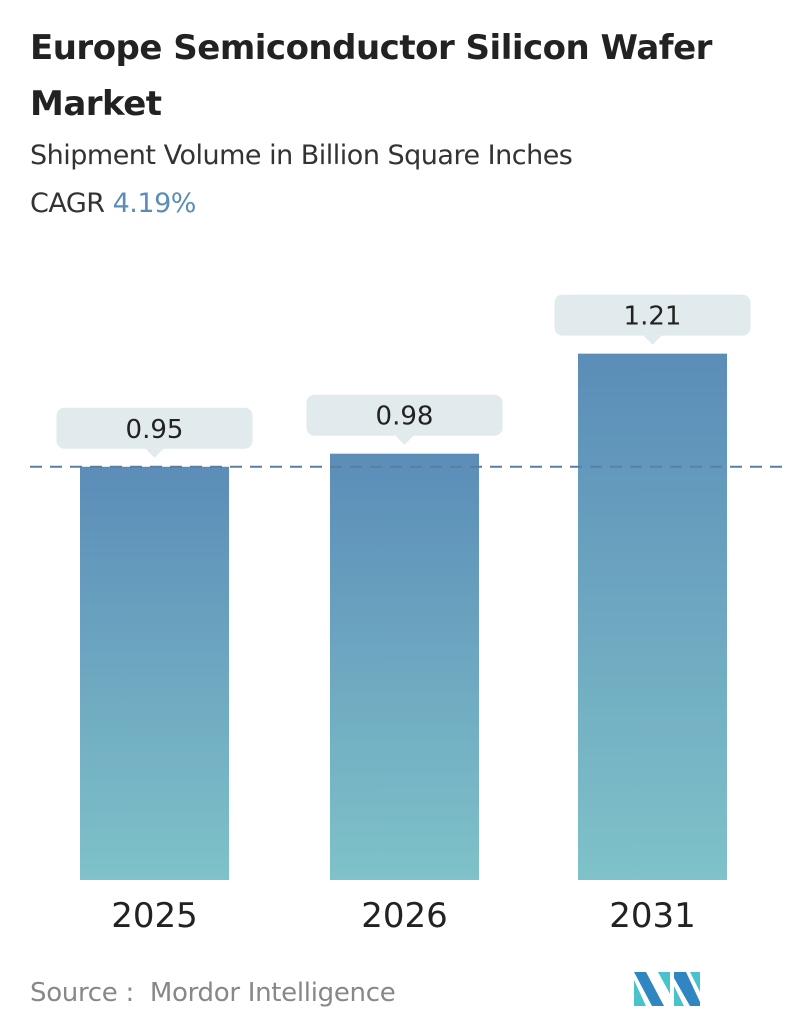 This screenshot has height=1034, width=796. I want to click on cagr-value: 4.19%, so click(154, 203).